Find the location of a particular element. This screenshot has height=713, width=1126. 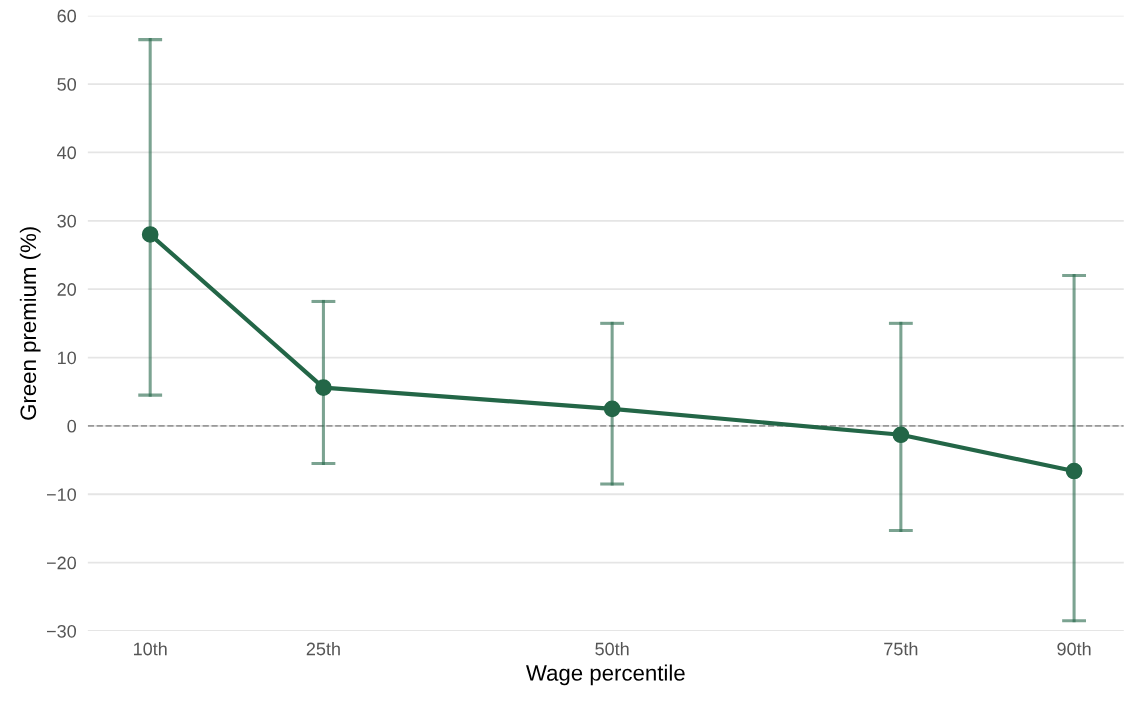

x-tick-label: 10th is located at coordinates (150, 649).